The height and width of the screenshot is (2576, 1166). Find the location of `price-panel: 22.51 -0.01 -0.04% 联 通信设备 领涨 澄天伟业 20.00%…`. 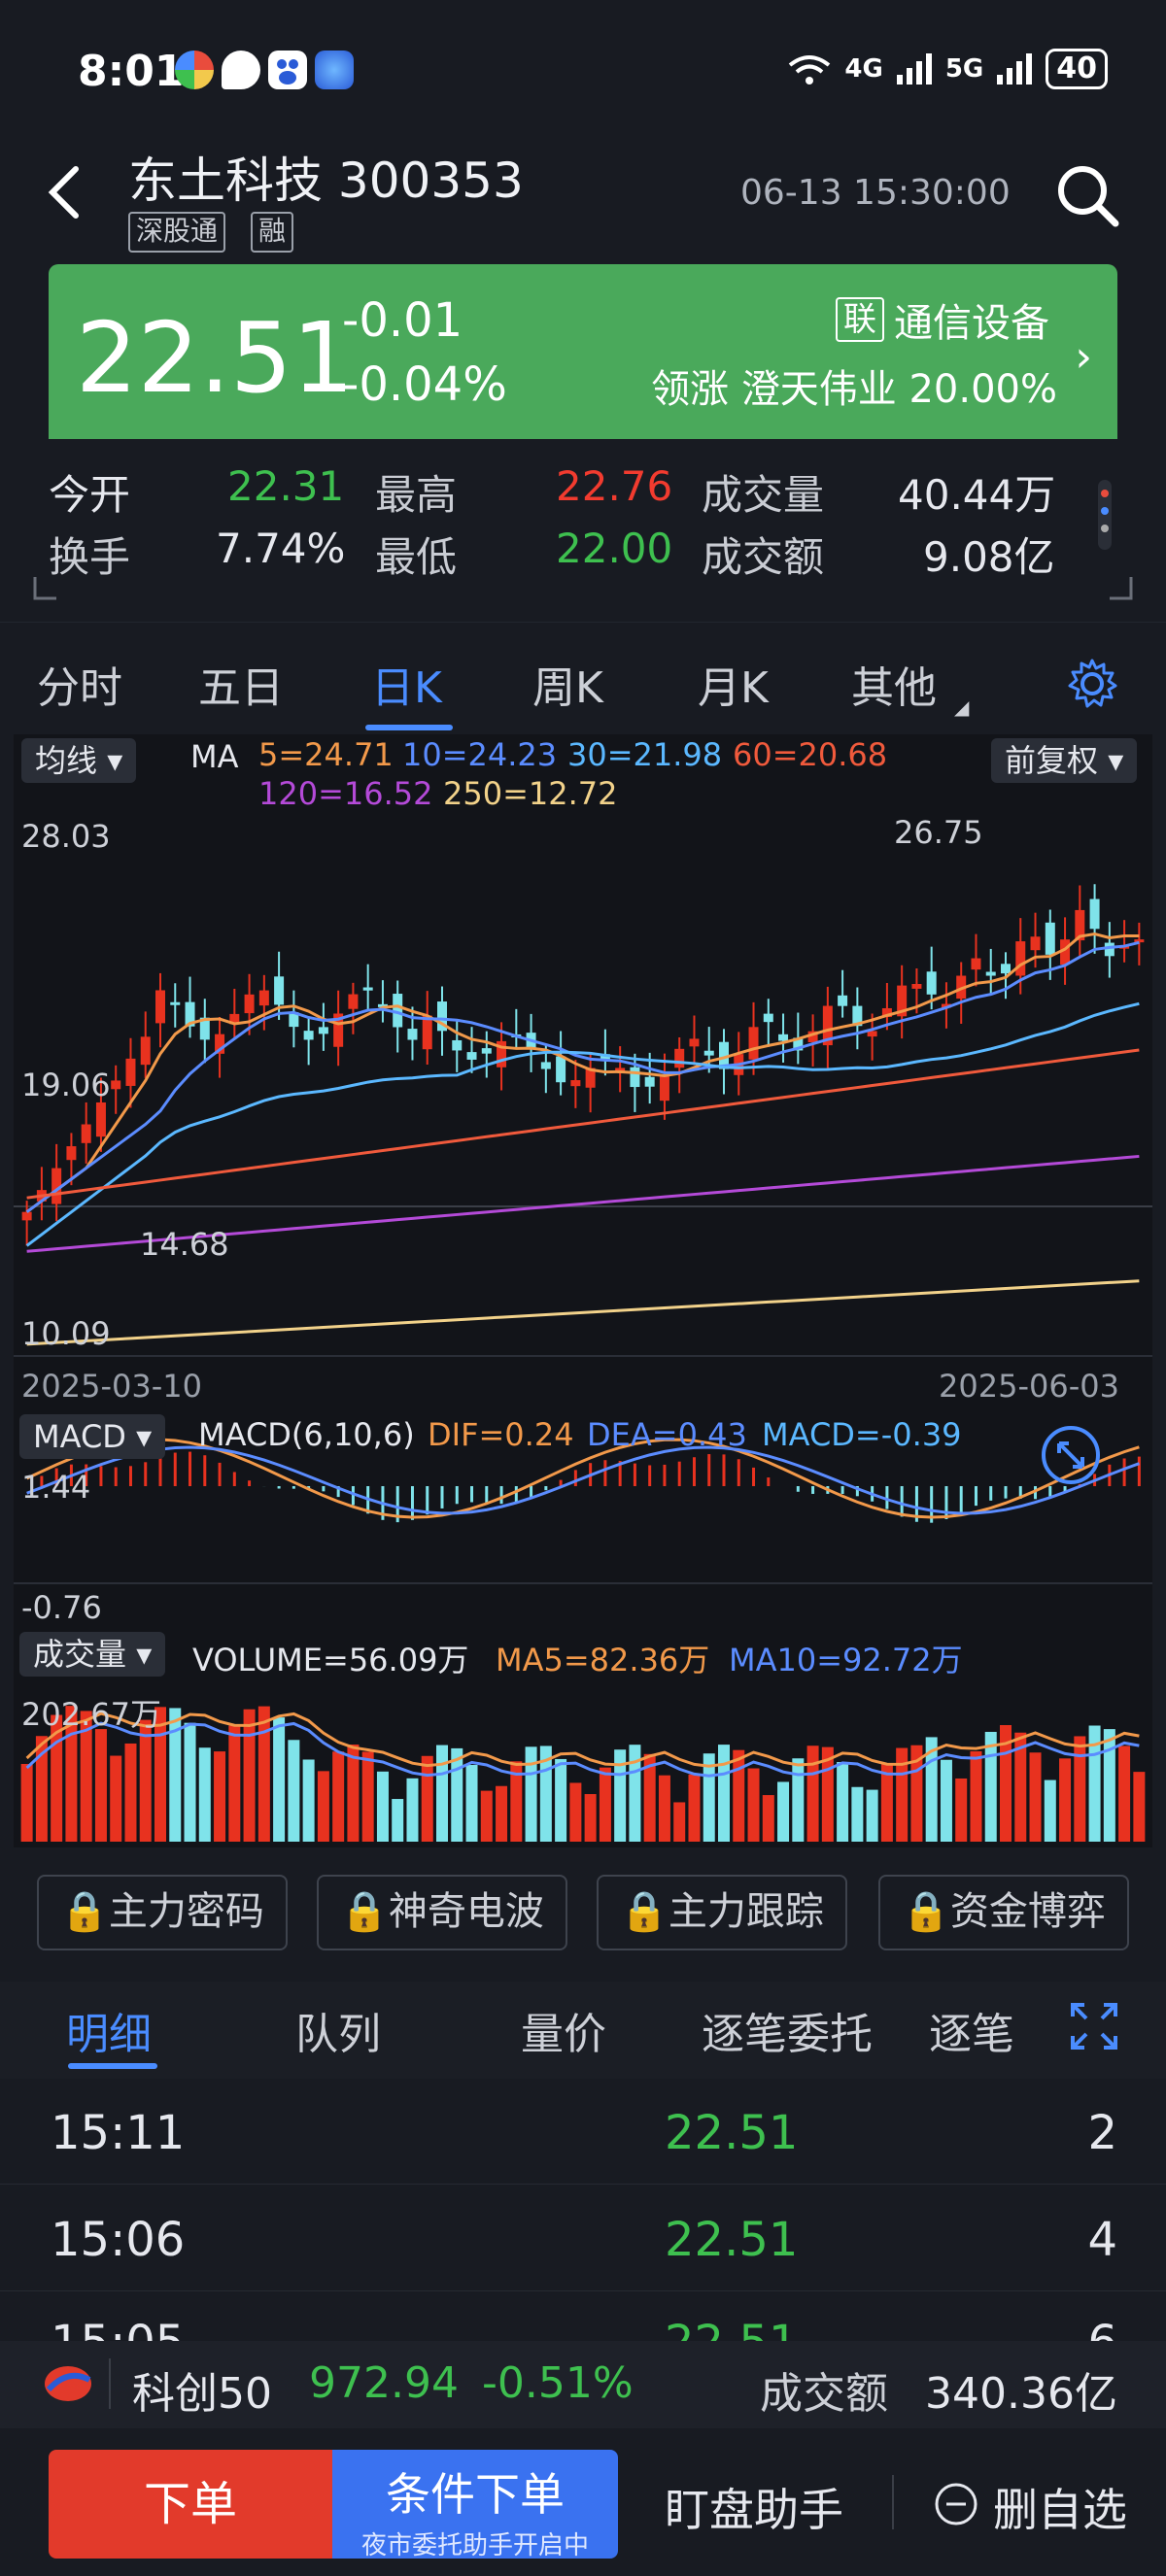

price-panel: 22.51 -0.01 -0.04% 联 通信设备 领涨 澄天伟业 20.00%… is located at coordinates (583, 351).